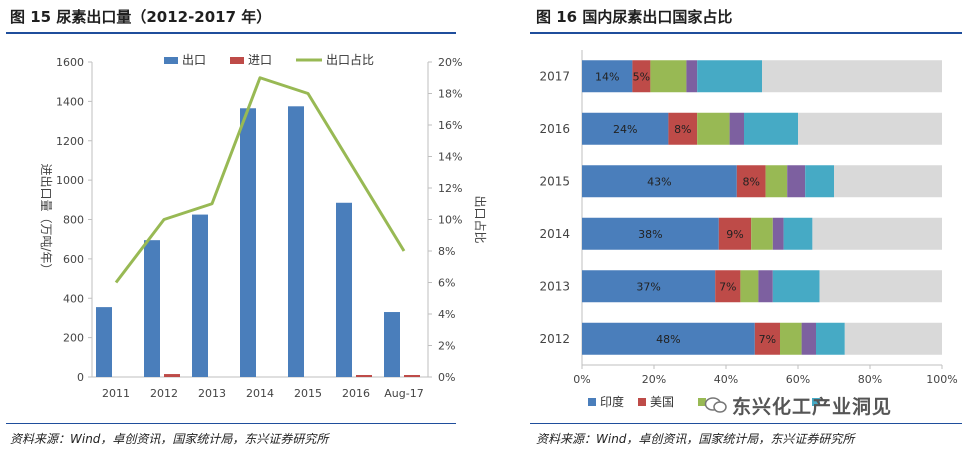 The height and width of the screenshot is (449, 968). I want to click on y-axis-title-left: 进出口量（万吨/年）, so click(46, 219).